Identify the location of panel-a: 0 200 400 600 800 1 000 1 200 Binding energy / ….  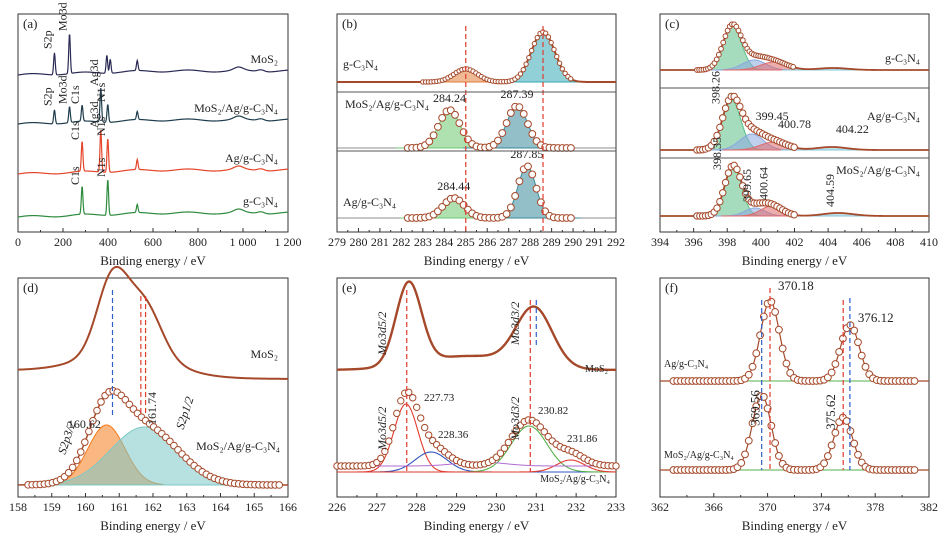
(158, 135).